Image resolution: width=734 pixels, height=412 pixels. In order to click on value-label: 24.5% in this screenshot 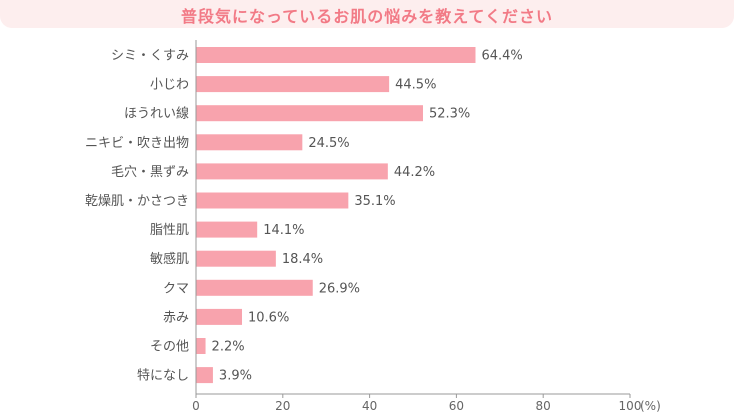, I will do `click(328, 143)`.